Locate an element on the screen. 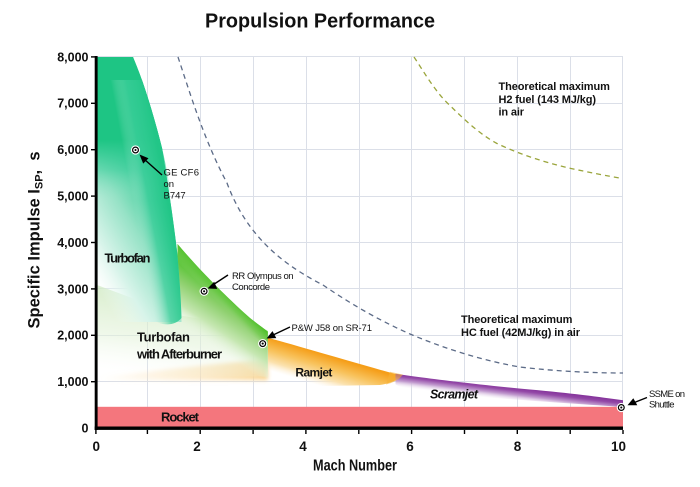 The image size is (700, 487). svg-text: Specific Impulse ISP, s is located at coordinates (36, 239).